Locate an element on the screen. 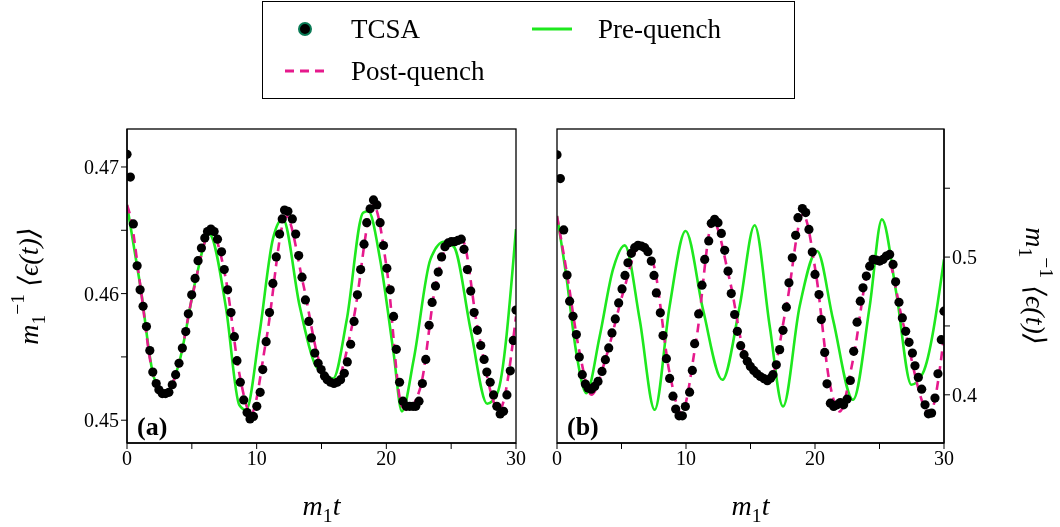  y-tick-label: 0.45 is located at coordinates (101, 420).